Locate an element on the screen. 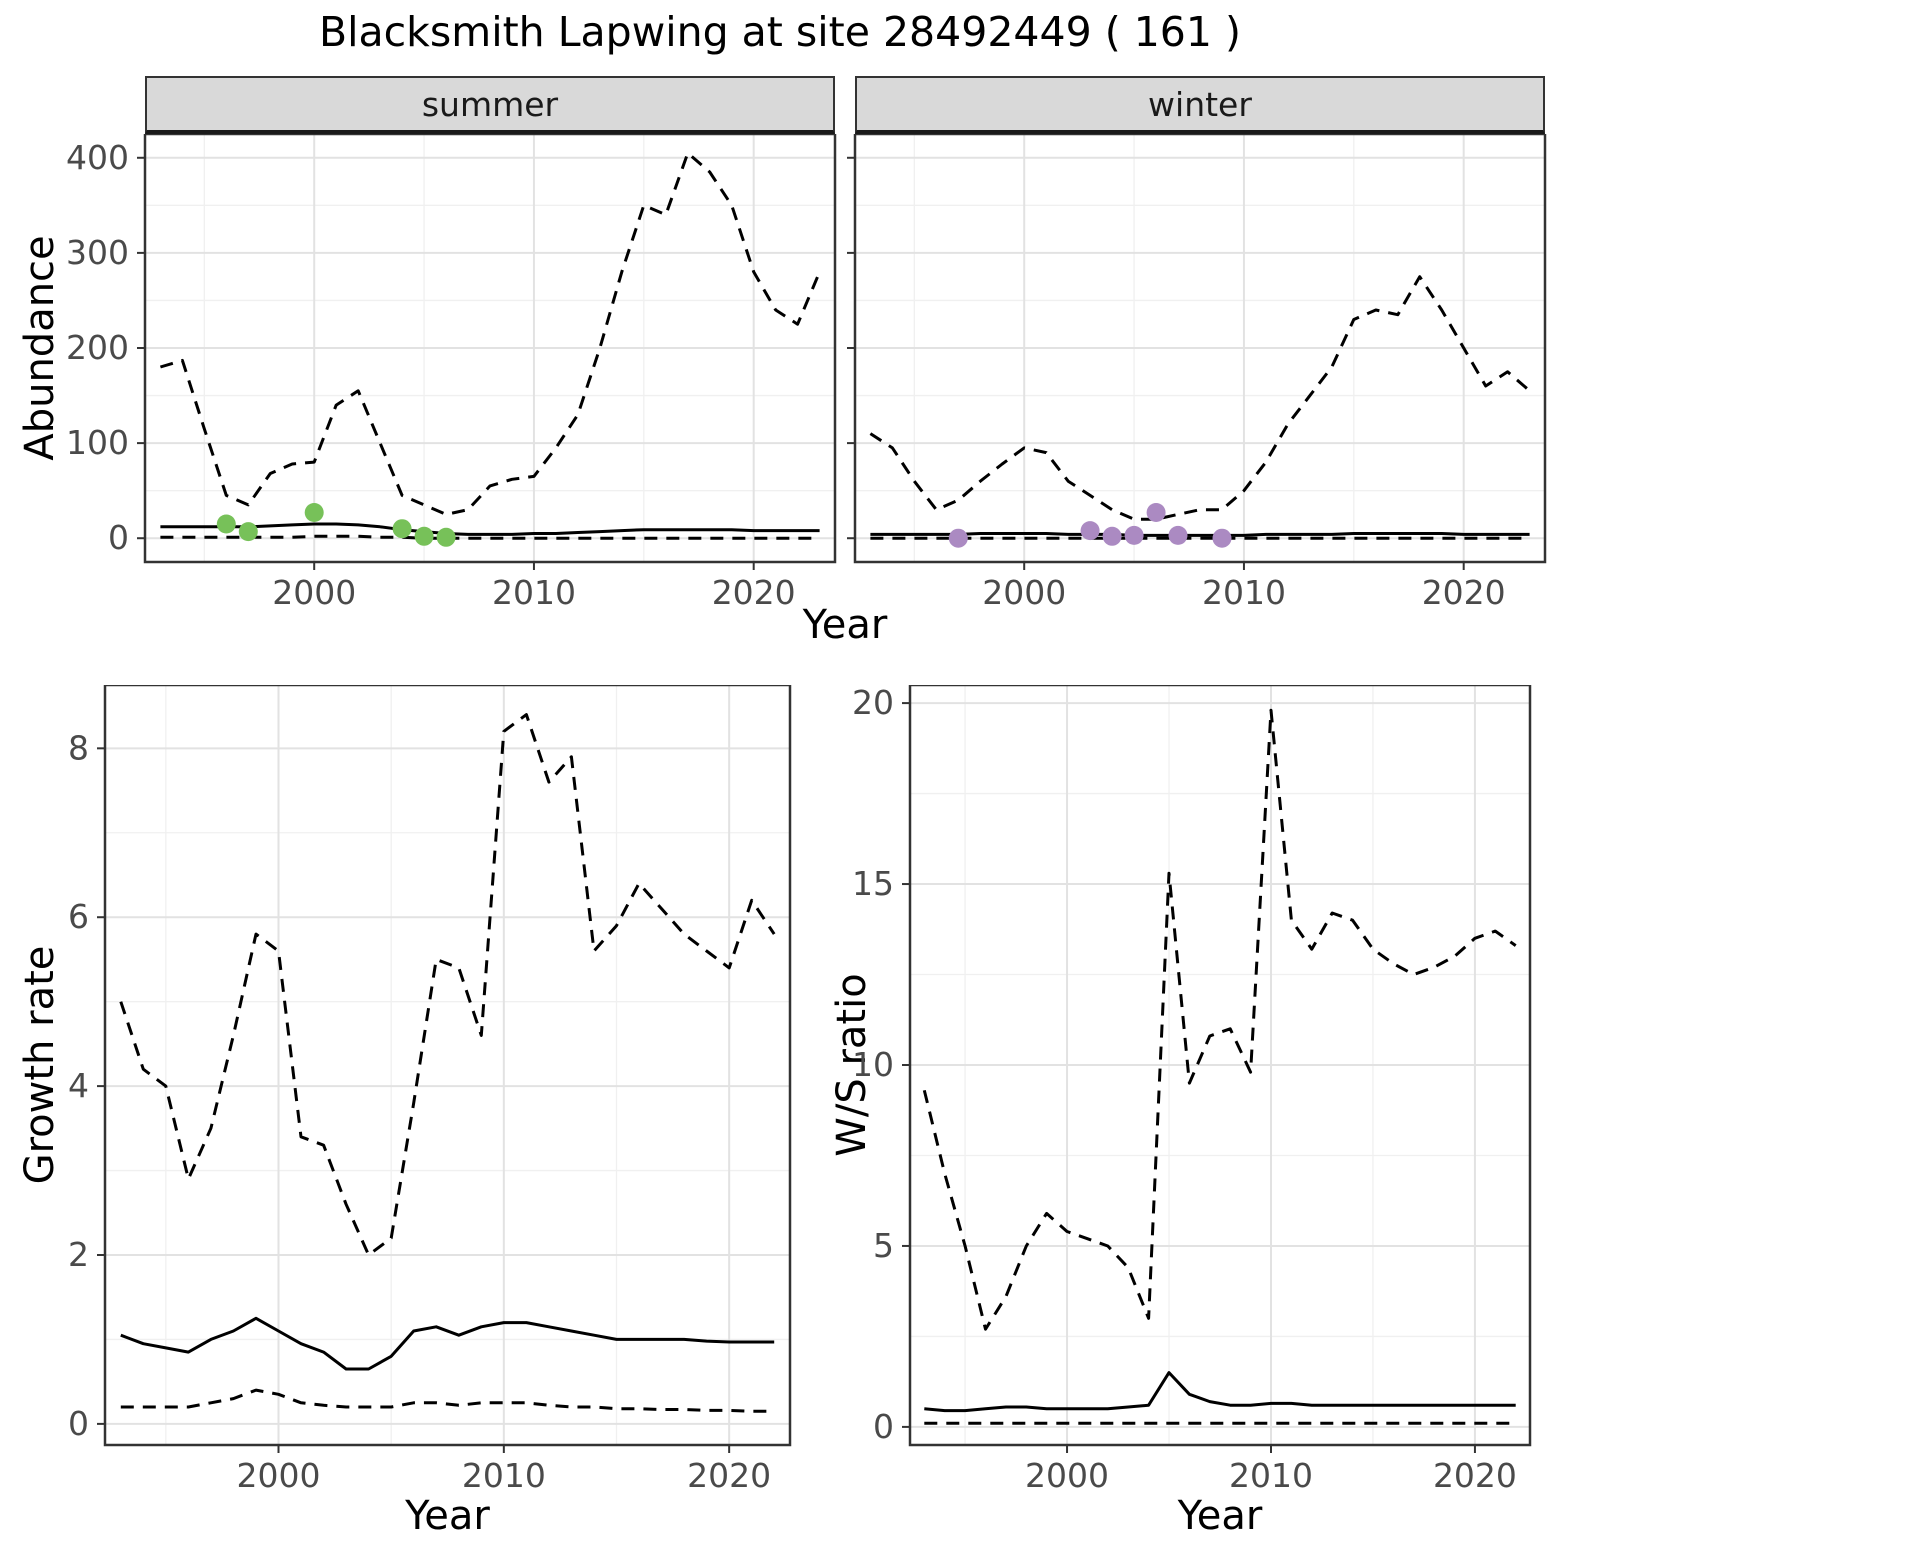 This screenshot has width=1920, height=1560. y-tick-label: 8 is located at coordinates (78, 747).